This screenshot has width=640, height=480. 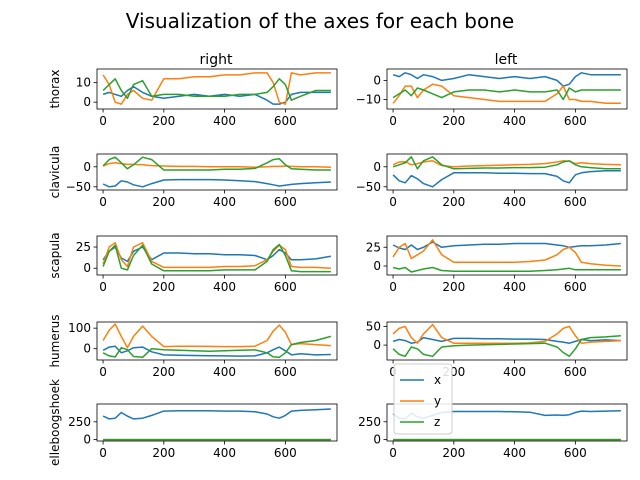 I want to click on subplot-clavicula-right: 0 200 400 600 0 −50 clavicula, so click(x=193, y=177).